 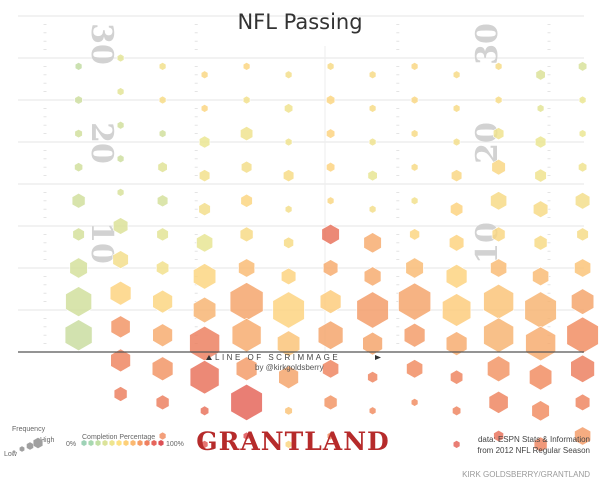 I want to click on chart-title: NFL Passing, so click(x=299, y=22).